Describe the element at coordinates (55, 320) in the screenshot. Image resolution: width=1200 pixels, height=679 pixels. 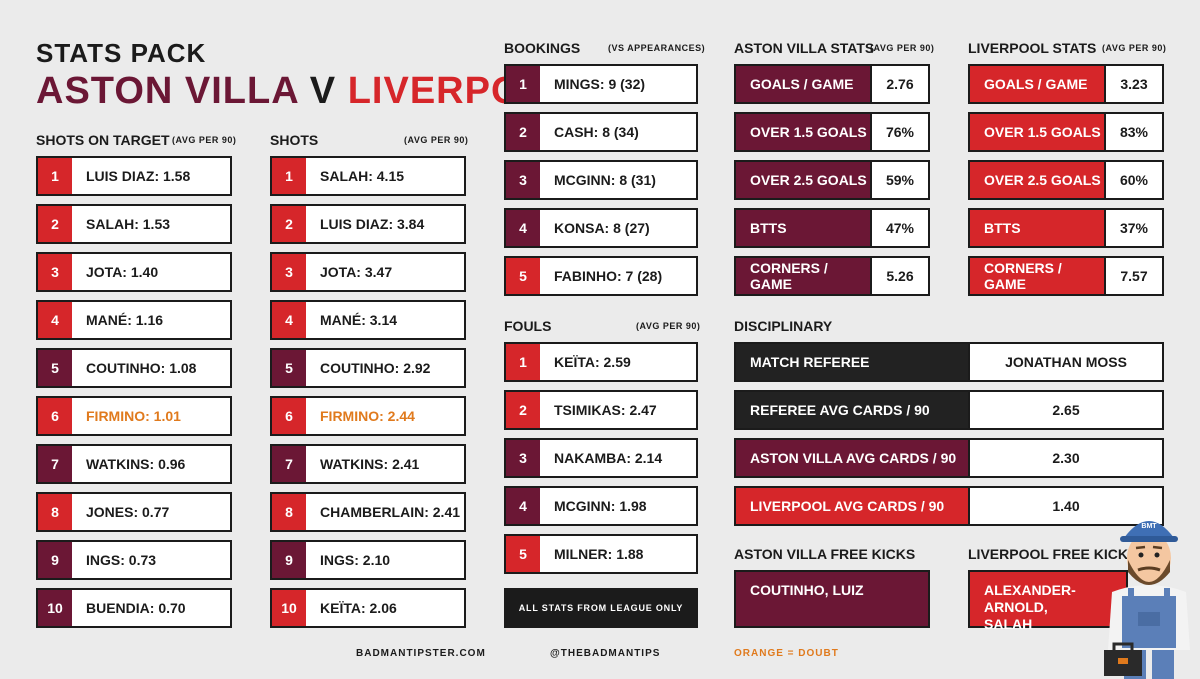
I see `shots-on-target-rank: 4` at that location.